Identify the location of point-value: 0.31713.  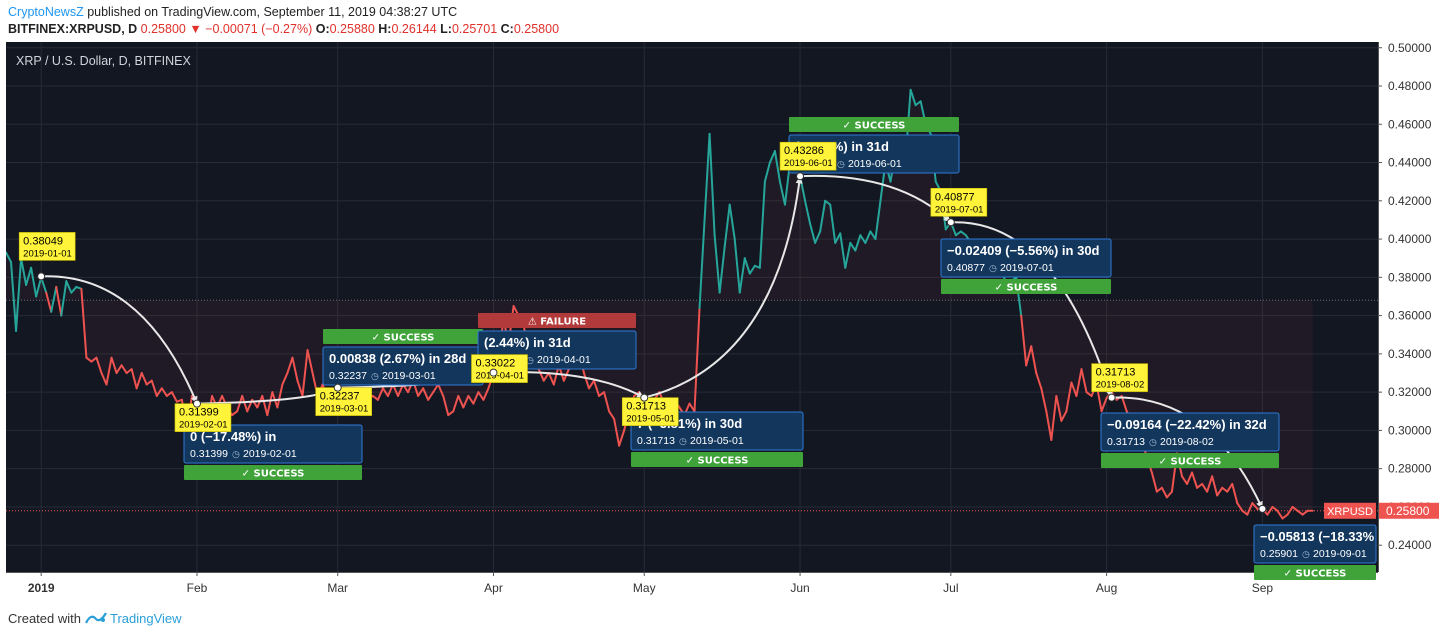
(646, 407).